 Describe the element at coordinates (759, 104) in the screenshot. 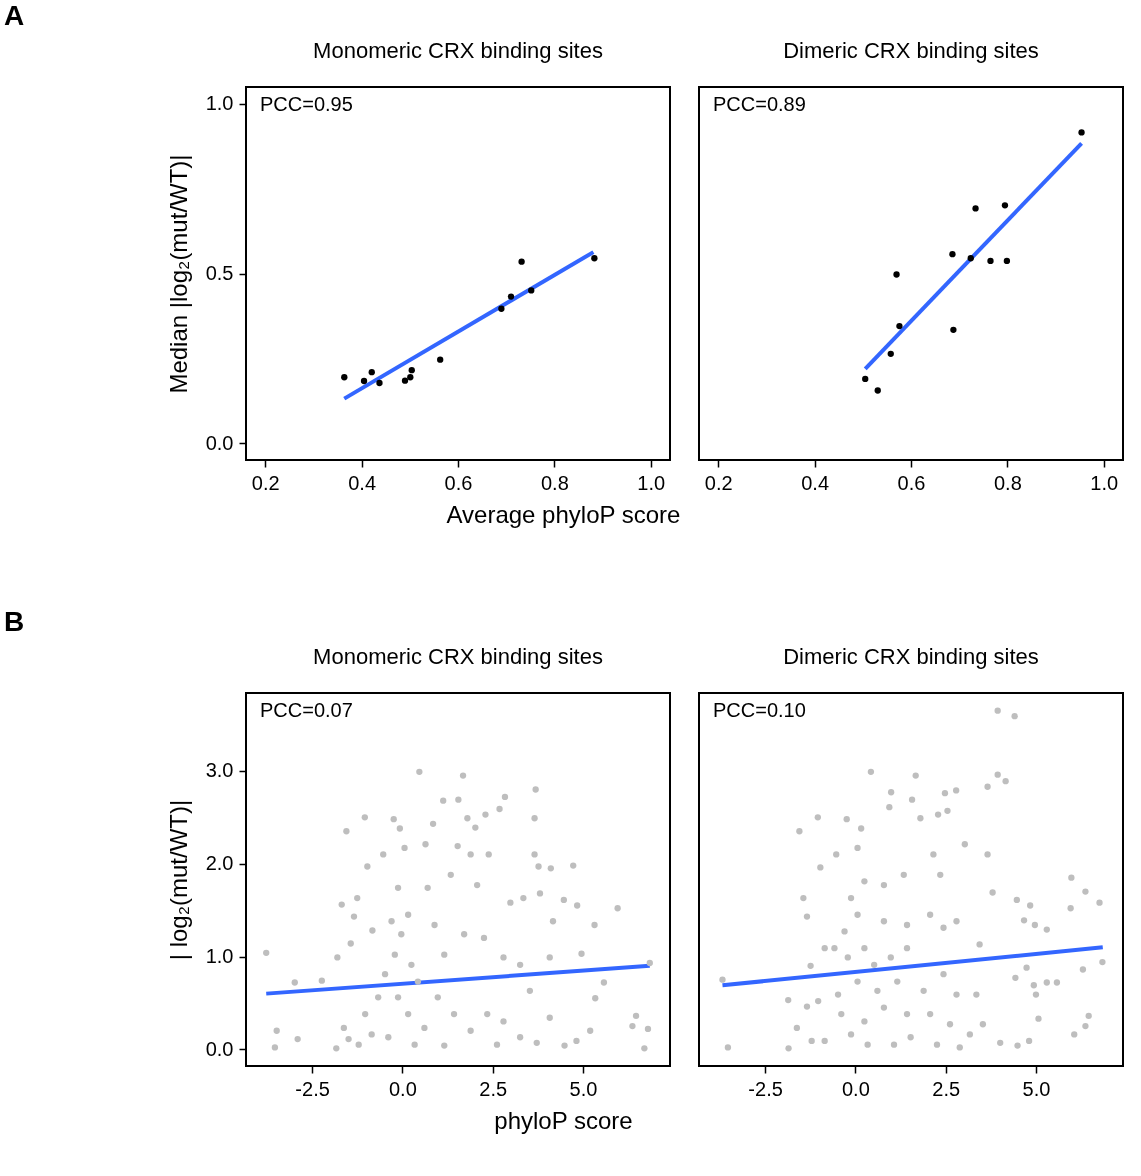

I see `annotation: PCC=0.89` at that location.